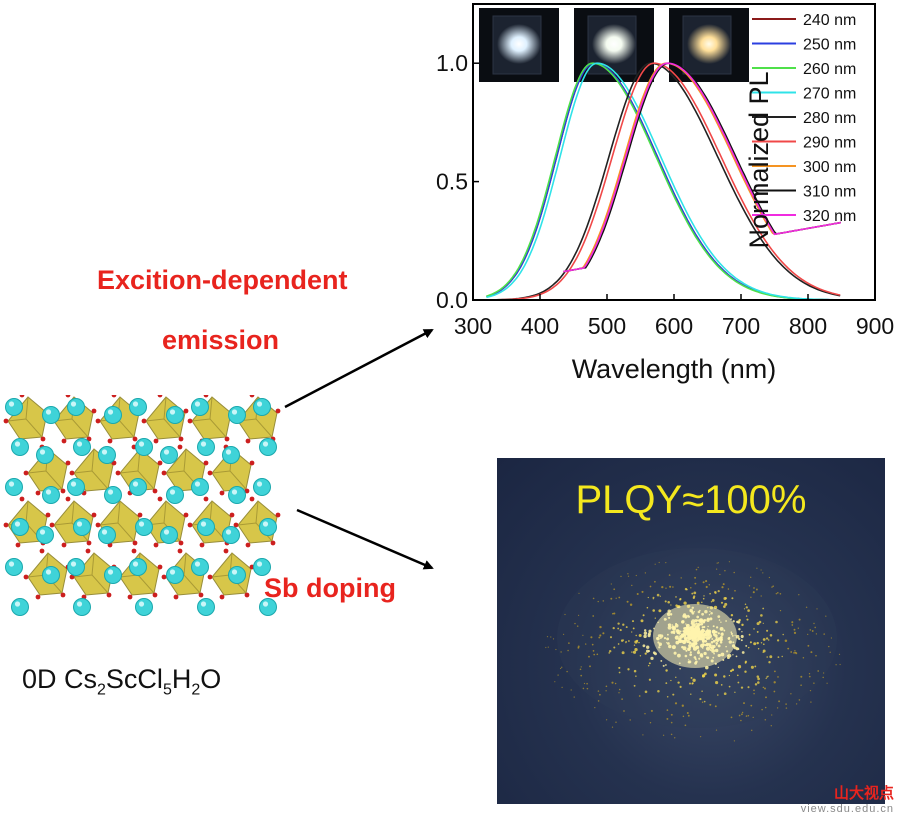  What do you see at coordinates (330, 588) in the screenshot?
I see `sb-doping-label: Sb doping` at bounding box center [330, 588].